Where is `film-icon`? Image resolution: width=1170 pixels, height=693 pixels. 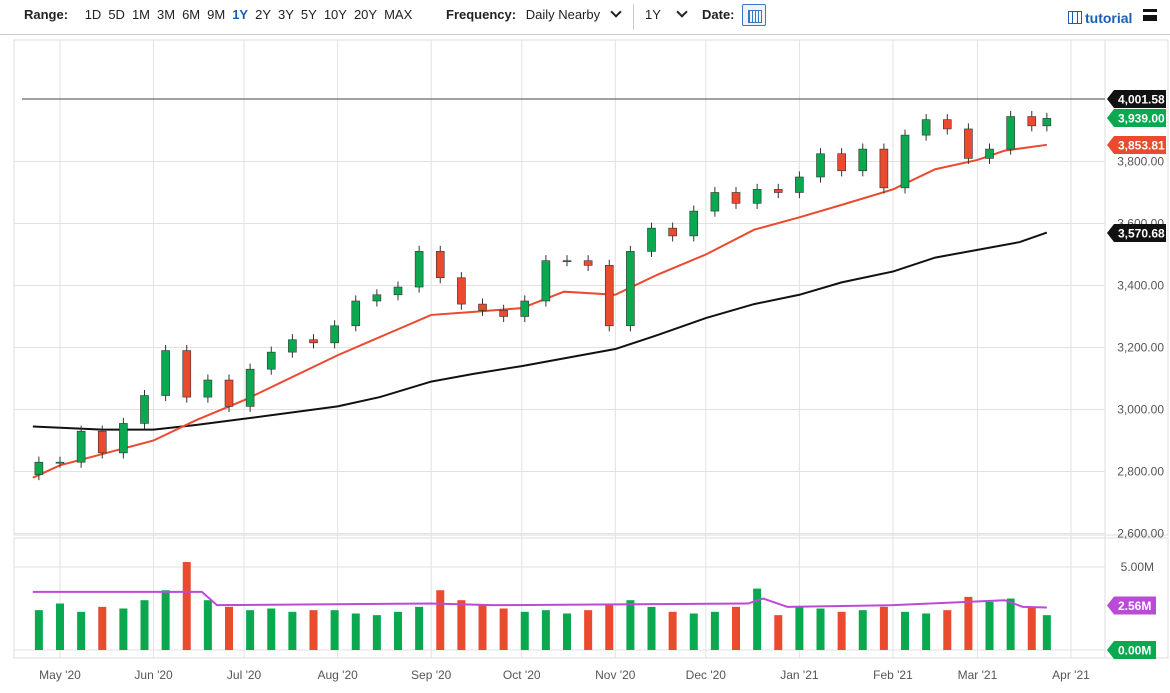
film-icon is located at coordinates (1075, 17).